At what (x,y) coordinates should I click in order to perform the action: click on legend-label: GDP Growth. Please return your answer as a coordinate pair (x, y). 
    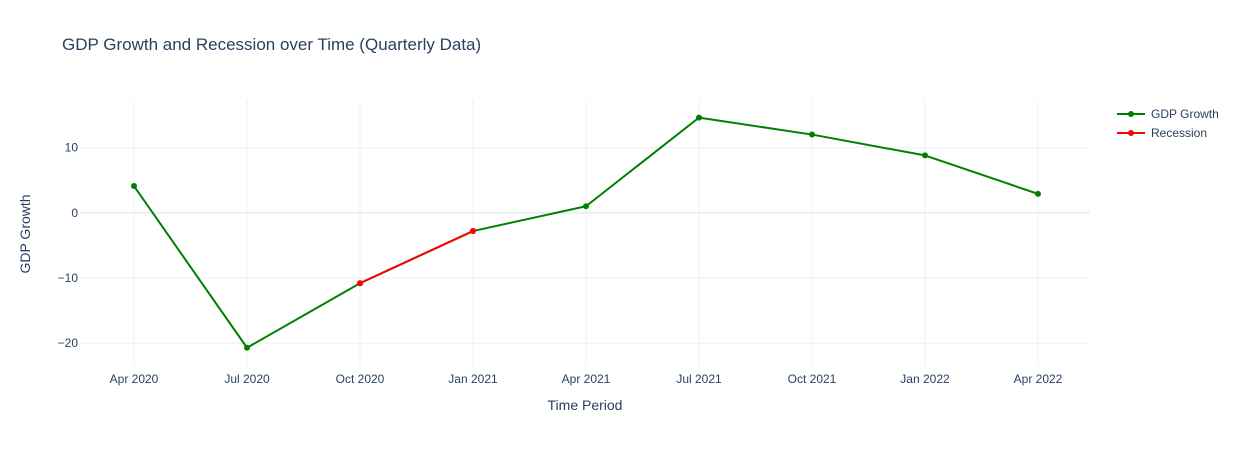
    Looking at the image, I should click on (1185, 114).